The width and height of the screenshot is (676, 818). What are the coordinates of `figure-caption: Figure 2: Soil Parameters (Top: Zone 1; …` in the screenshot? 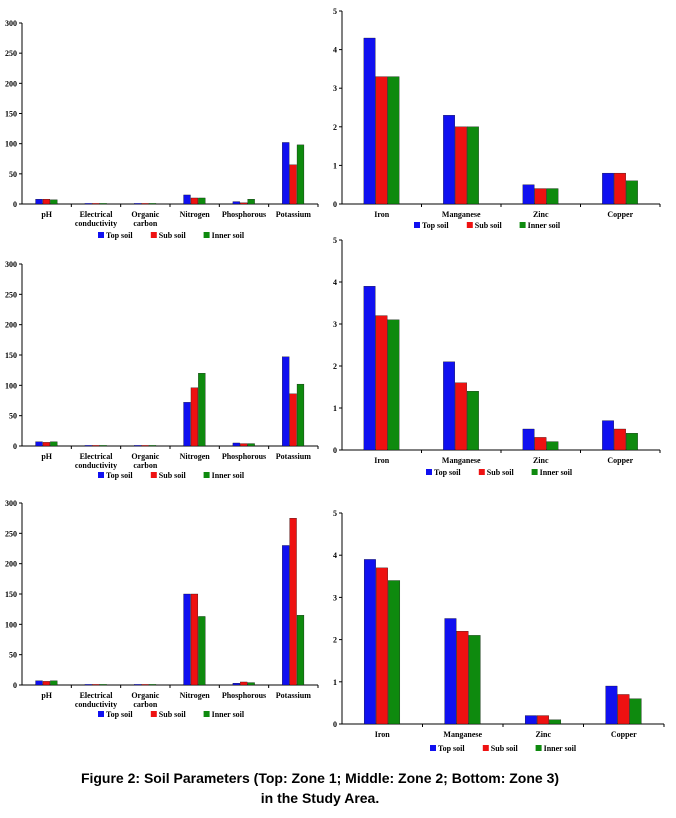 It's located at (320, 788).